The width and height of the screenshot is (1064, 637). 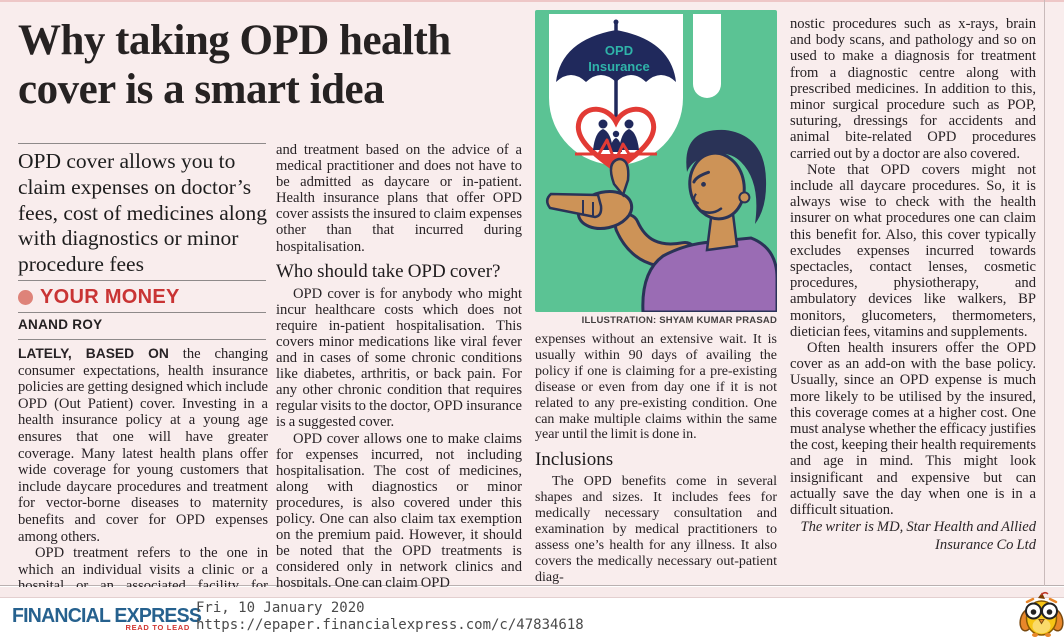 What do you see at coordinates (619, 50) in the screenshot?
I see `umbrella-label-line1: OPD` at bounding box center [619, 50].